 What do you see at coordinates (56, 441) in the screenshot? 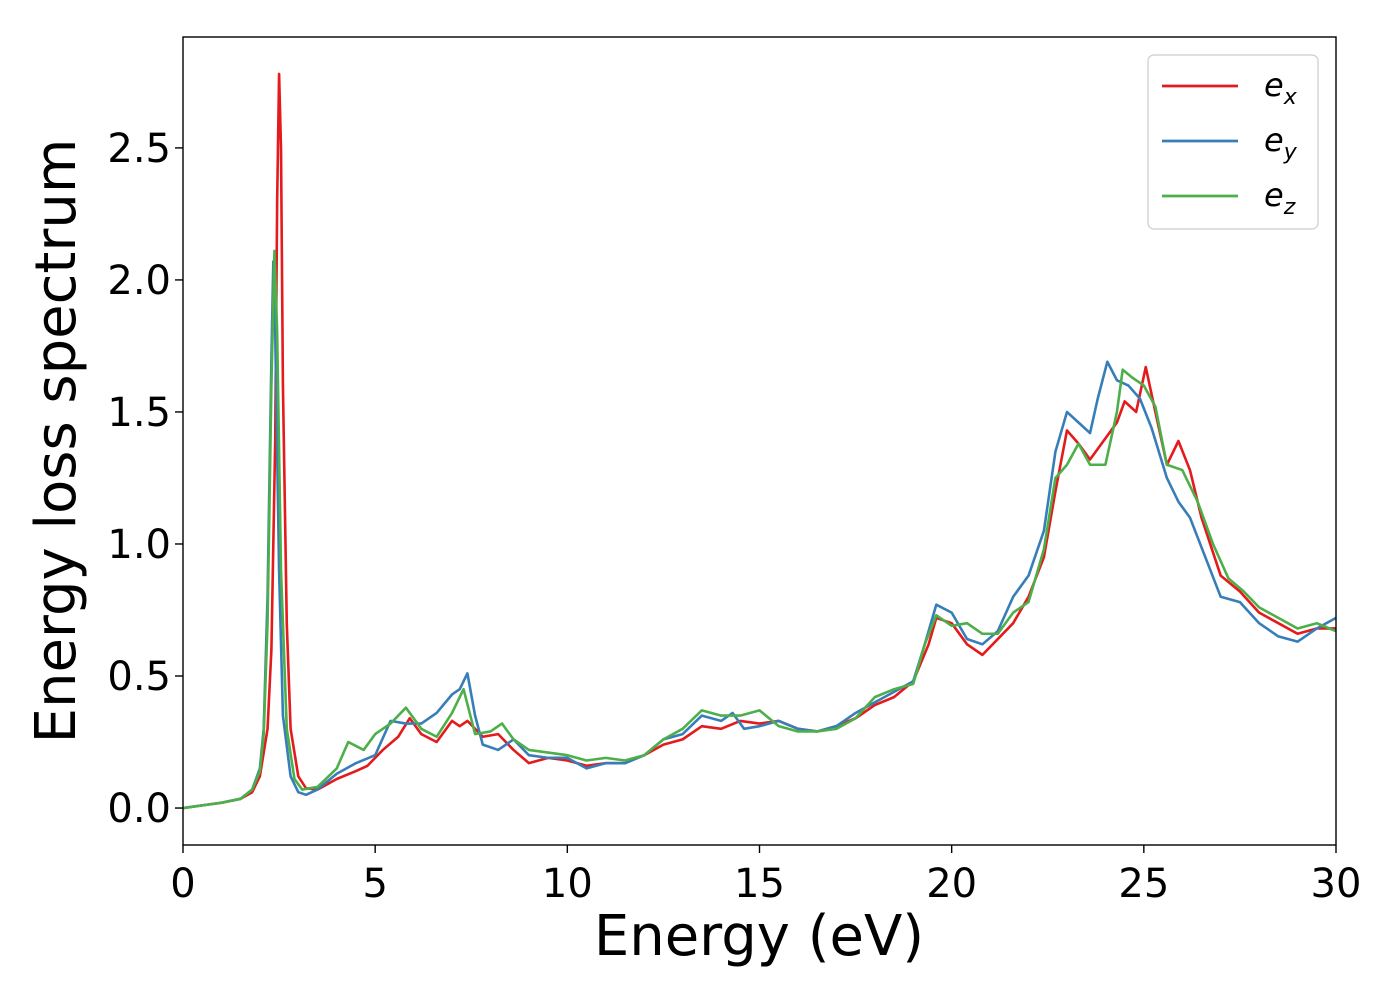
I see `y-axis-title: Energy loss spectrum` at bounding box center [56, 441].